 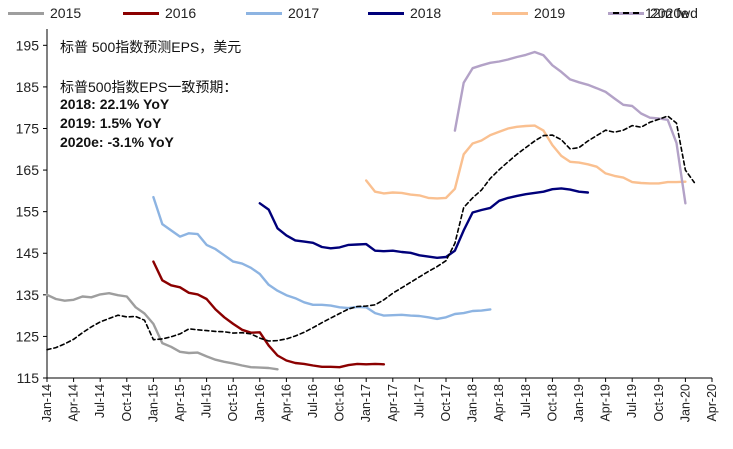 I want to click on annotation-title: 标普 500指数预测EPS，美元, so click(x=151, y=47).